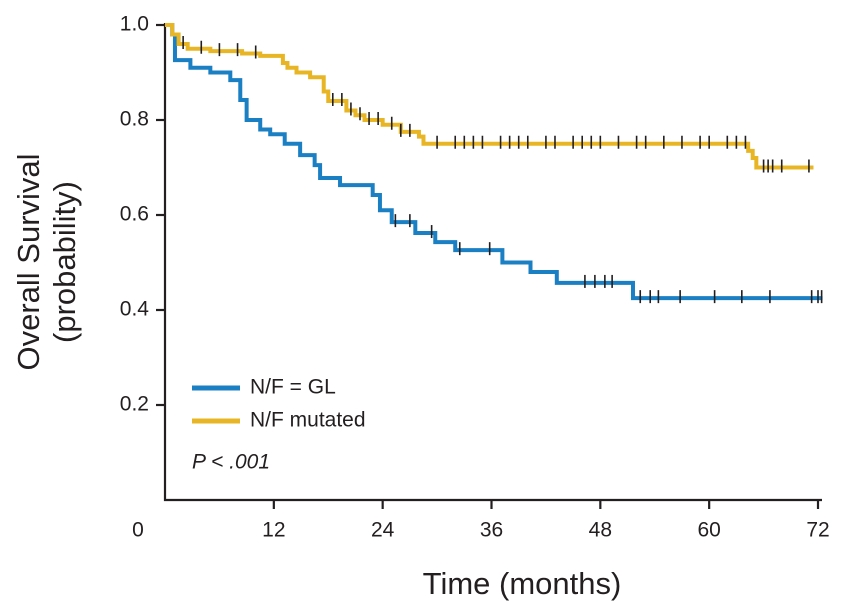  I want to click on p-value: P < .001, so click(231, 462).